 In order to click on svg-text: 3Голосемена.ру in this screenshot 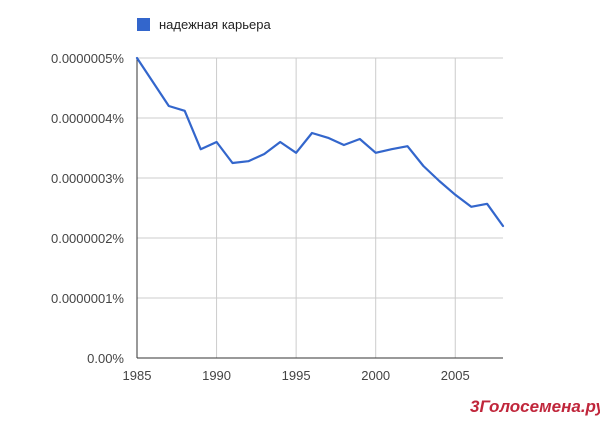, I will do `click(535, 406)`.